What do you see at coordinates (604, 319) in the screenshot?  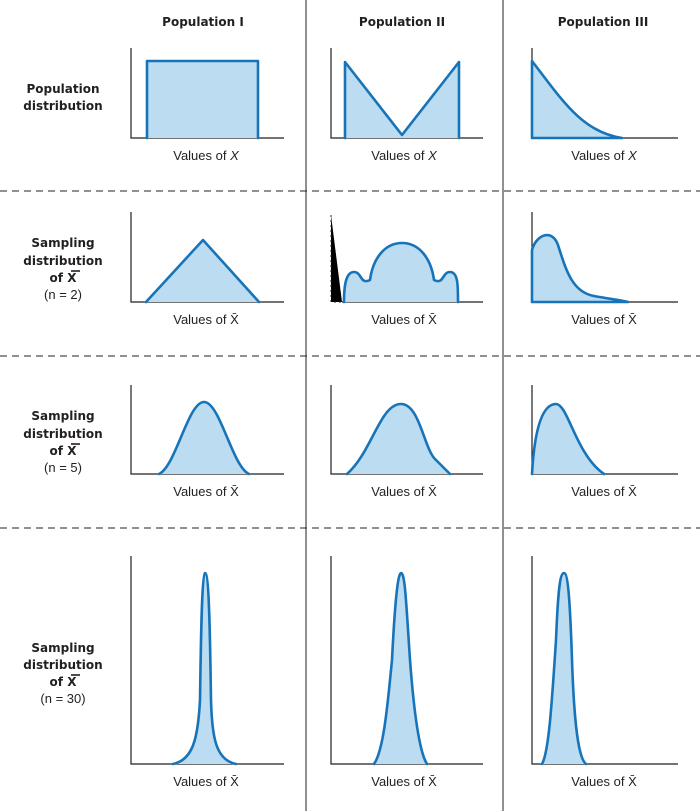 I see `axis-label-pop3-row2: Values of X̄` at bounding box center [604, 319].